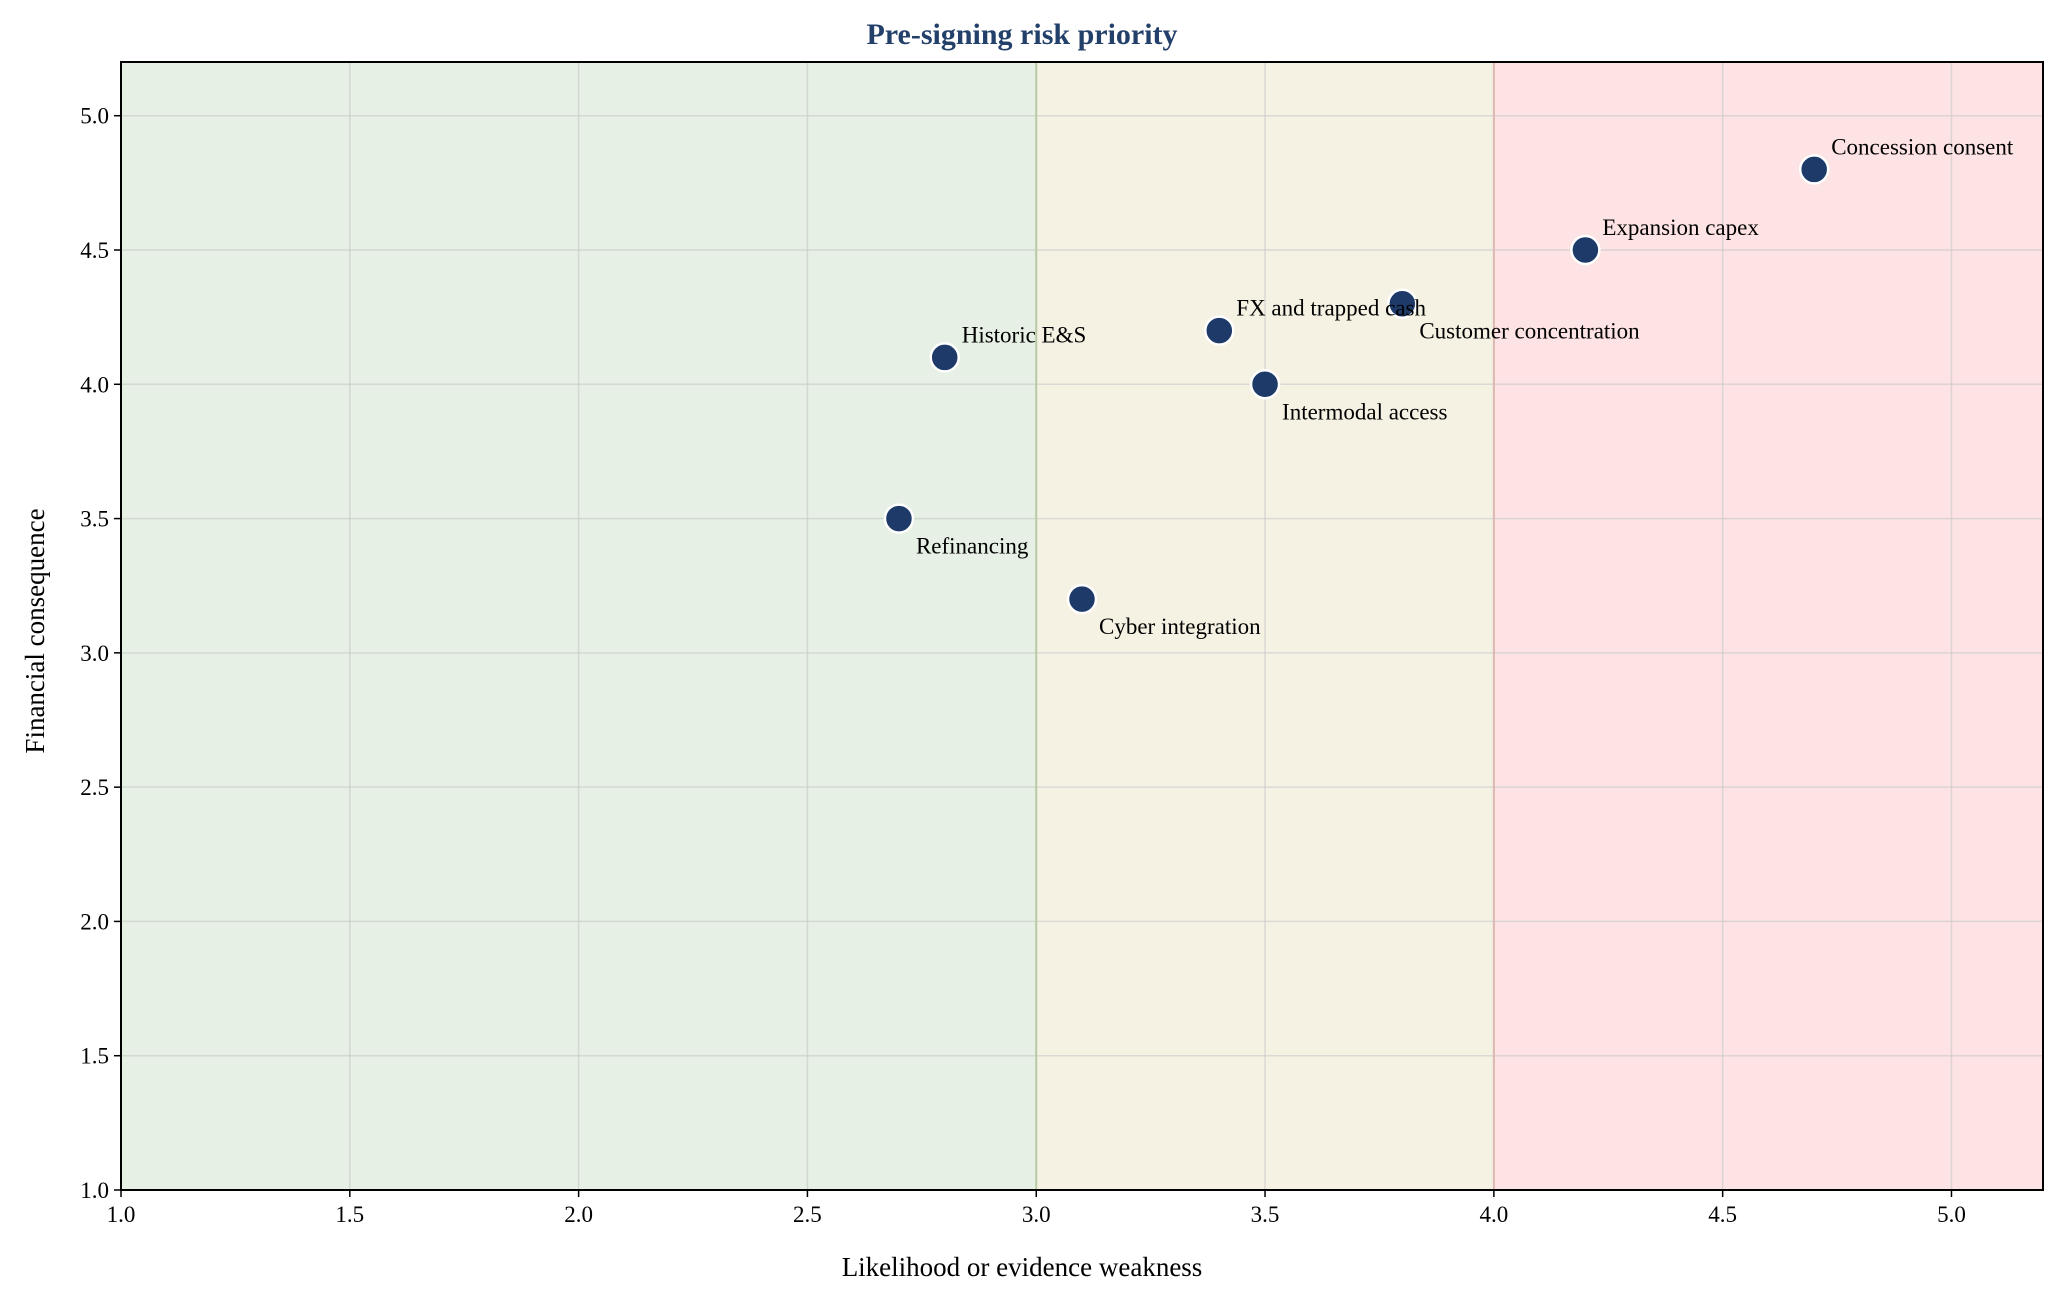 This screenshot has width=2067, height=1302. Describe the element at coordinates (578, 1214) in the screenshot. I see `x-tick-label: 2.0` at that location.